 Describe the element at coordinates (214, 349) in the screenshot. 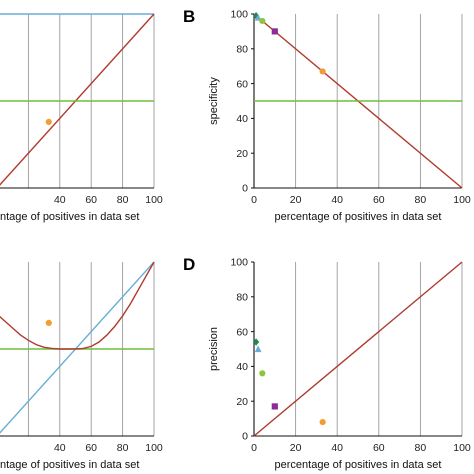

I see `y-axis-title: precision` at that location.